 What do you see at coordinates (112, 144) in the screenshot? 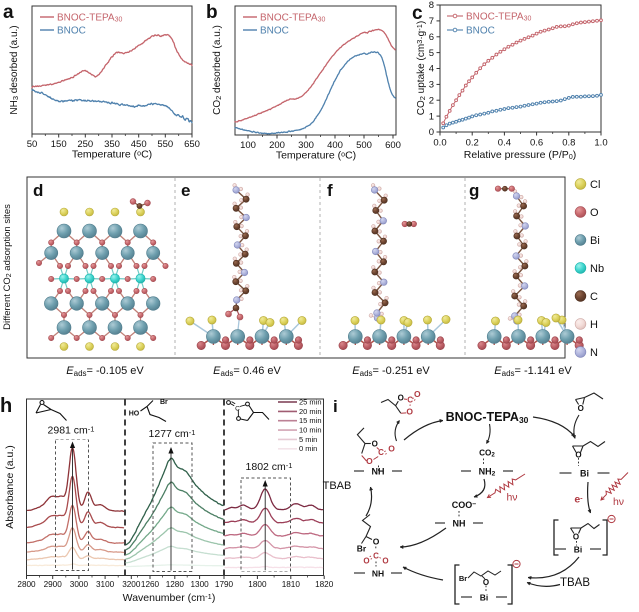
I see `svg-text: 350` at bounding box center [112, 144].